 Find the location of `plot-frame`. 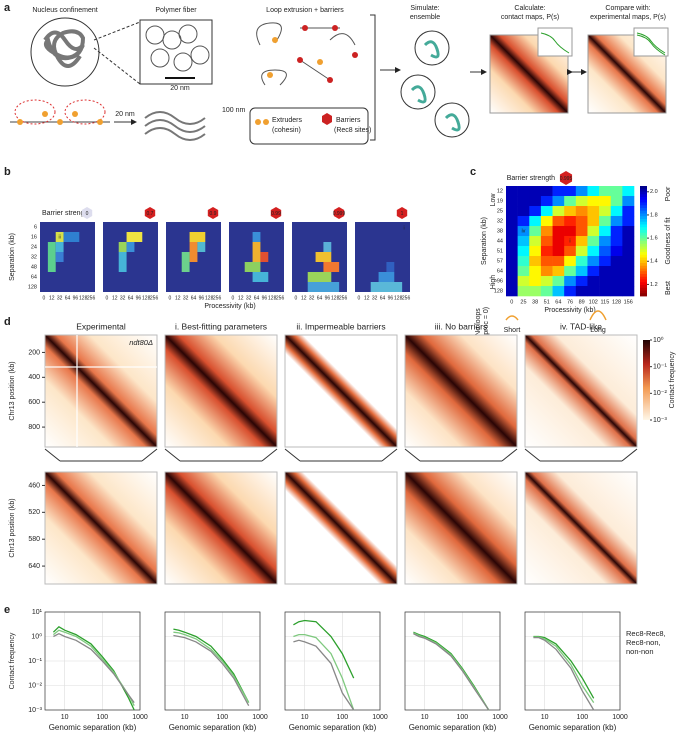

plot-frame is located at coordinates (332, 661).